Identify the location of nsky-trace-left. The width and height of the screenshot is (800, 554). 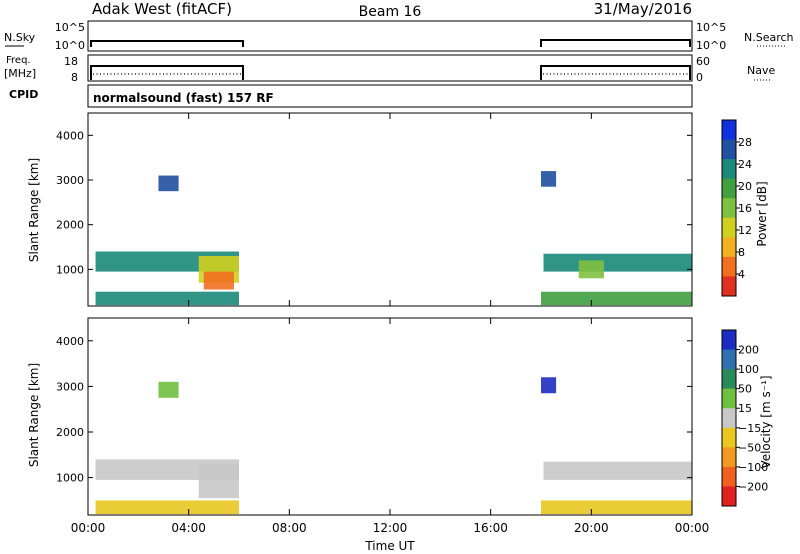
(167, 43).